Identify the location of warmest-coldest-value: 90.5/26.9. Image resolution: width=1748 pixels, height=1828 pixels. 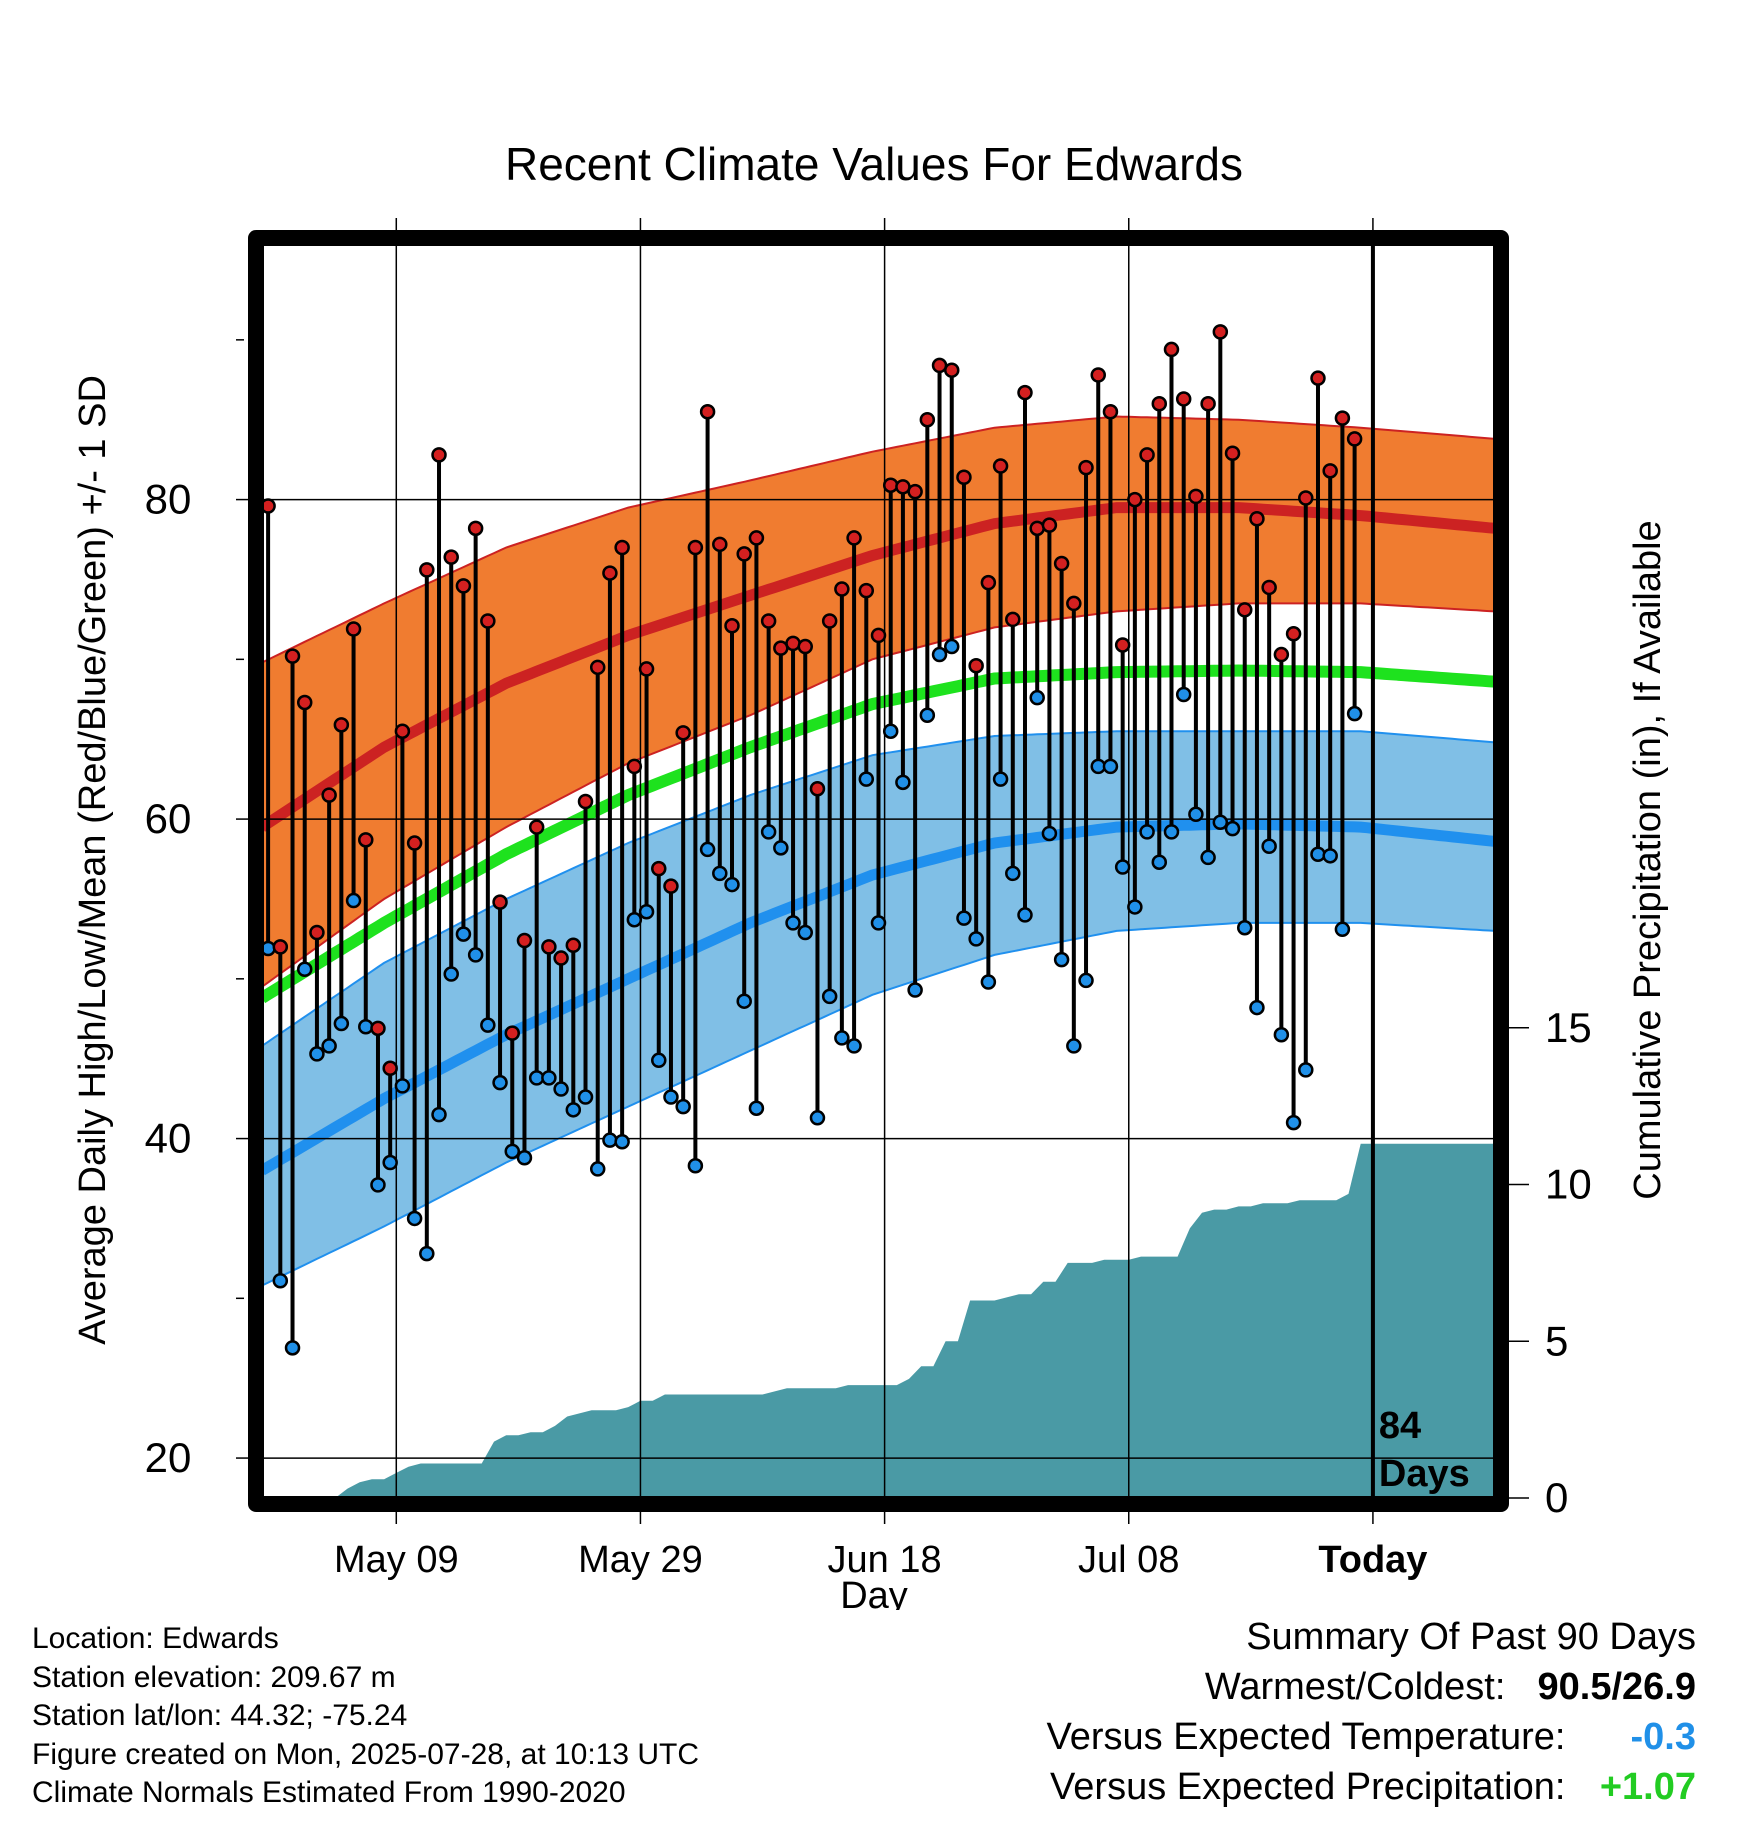
(1616, 1687).